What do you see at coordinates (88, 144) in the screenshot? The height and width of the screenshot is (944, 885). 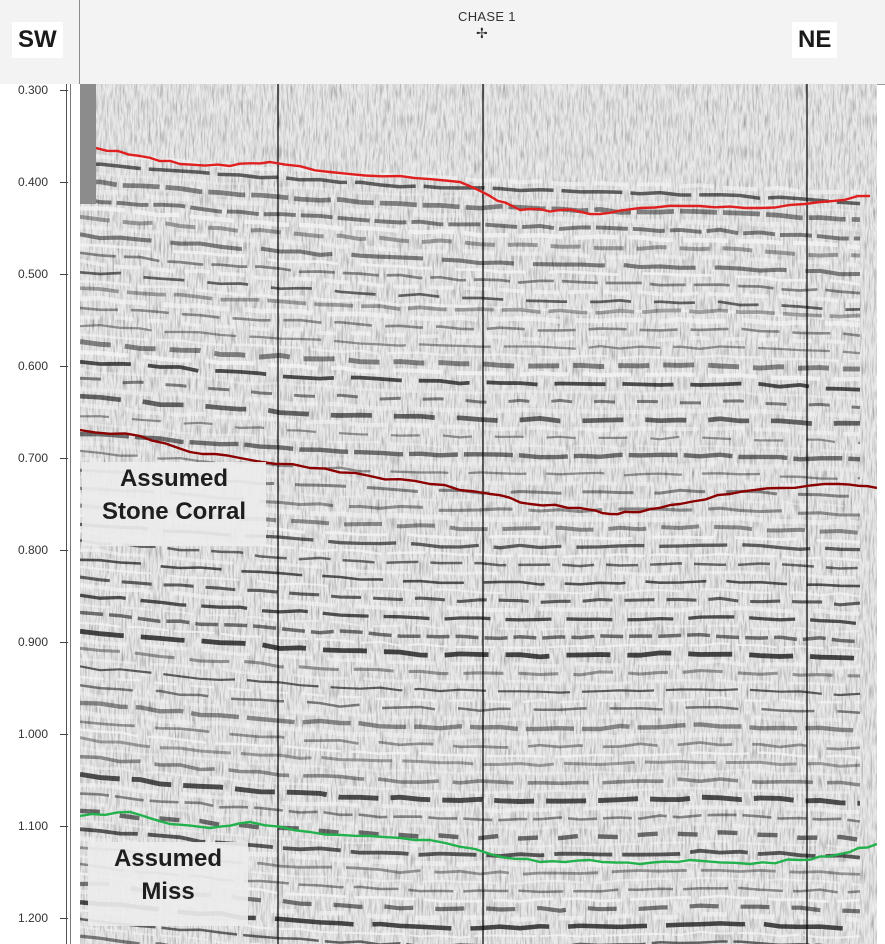 I see `data-gap` at bounding box center [88, 144].